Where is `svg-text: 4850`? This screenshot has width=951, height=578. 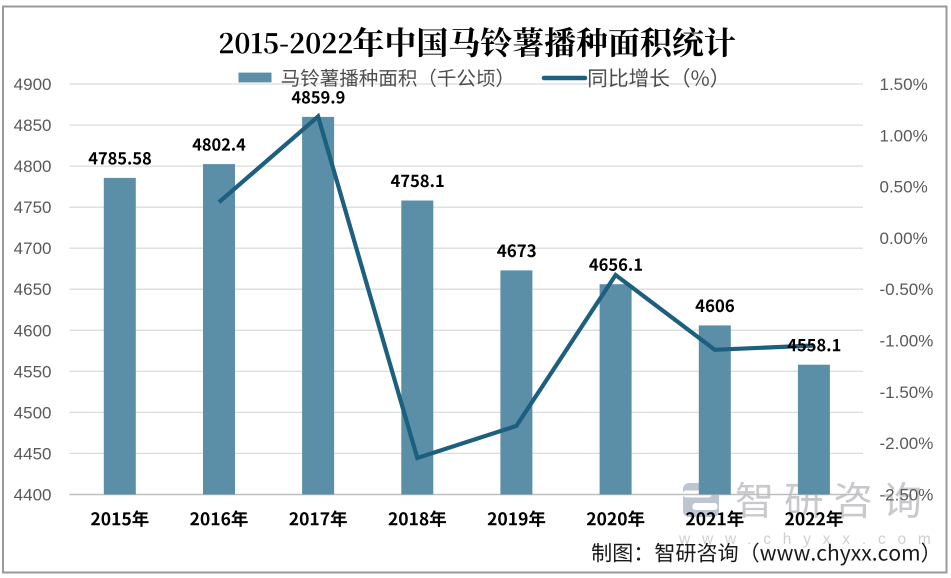
svg-text: 4850 is located at coordinates (33, 125).